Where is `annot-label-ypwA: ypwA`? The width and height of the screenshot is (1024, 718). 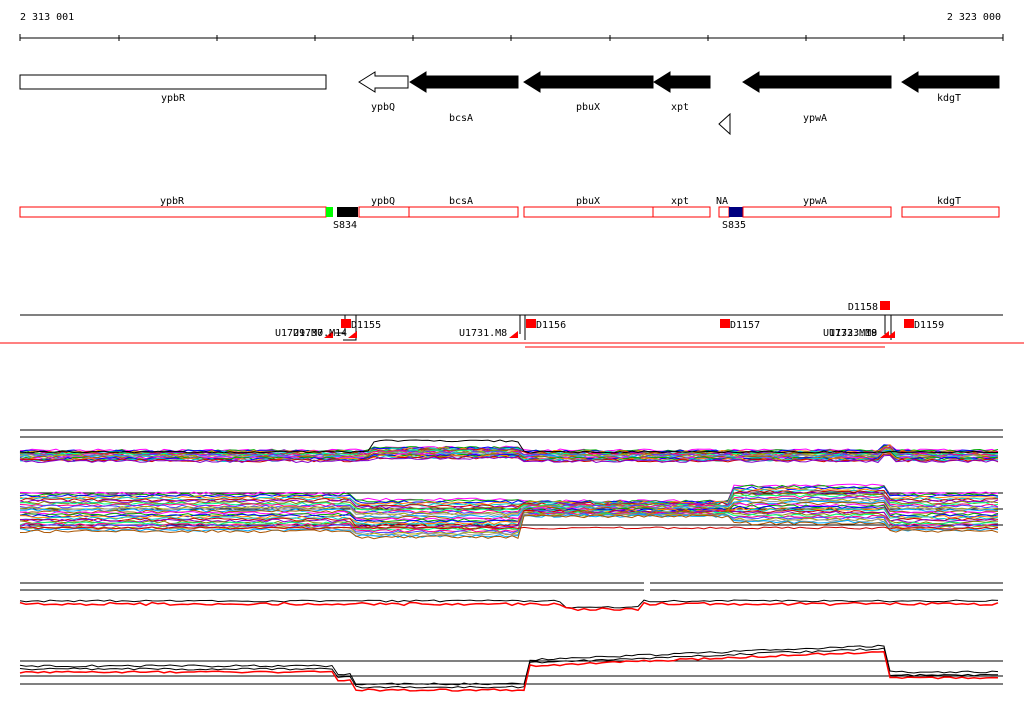 annot-label-ypwA: ypwA is located at coordinates (815, 201).